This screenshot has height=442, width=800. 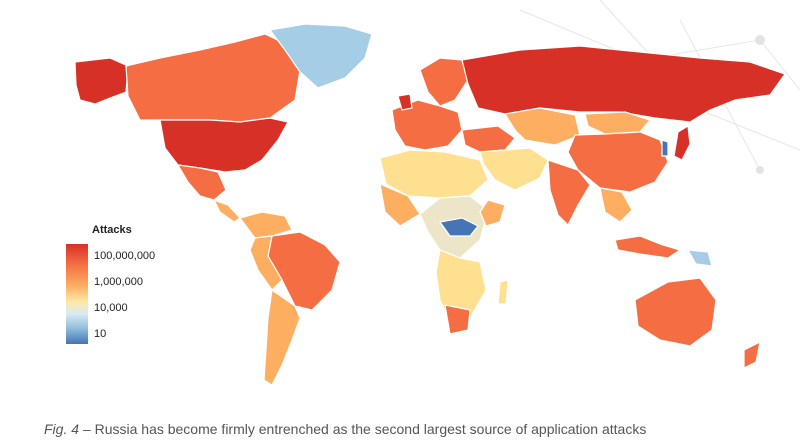 I want to click on legend-label-min: 10, so click(x=100, y=334).